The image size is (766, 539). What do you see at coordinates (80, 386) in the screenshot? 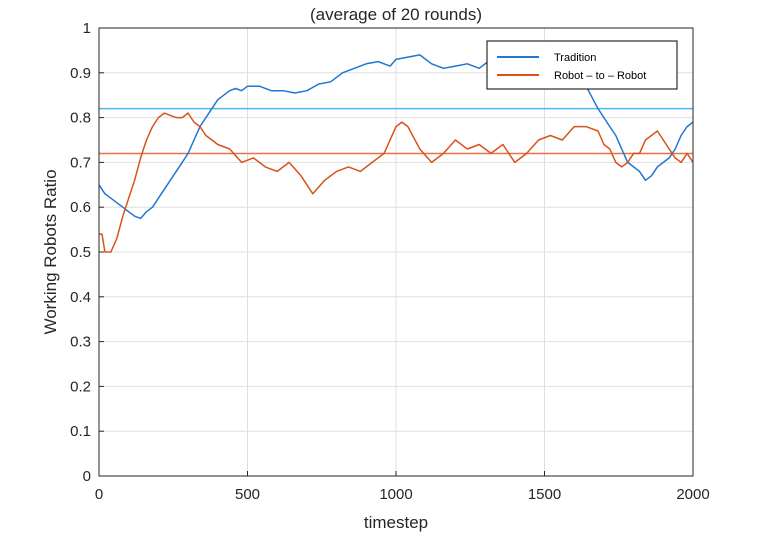
I see `y-tick-label: 0.2` at bounding box center [80, 386].